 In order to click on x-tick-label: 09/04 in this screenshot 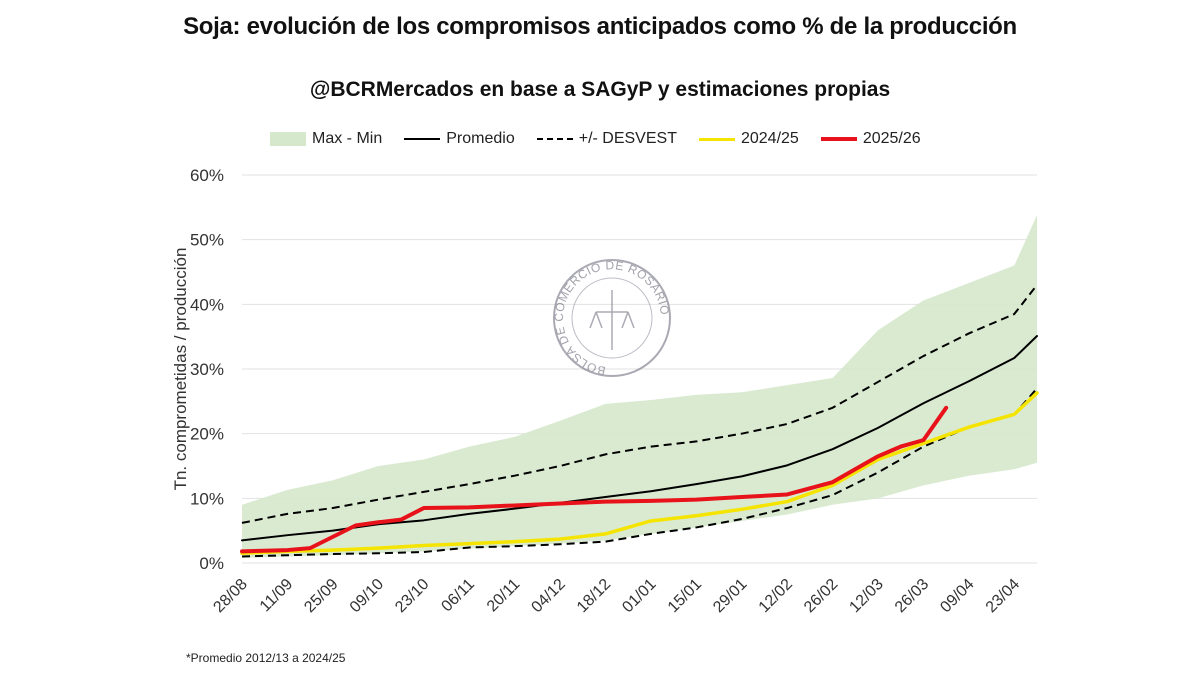, I will do `click(957, 596)`.